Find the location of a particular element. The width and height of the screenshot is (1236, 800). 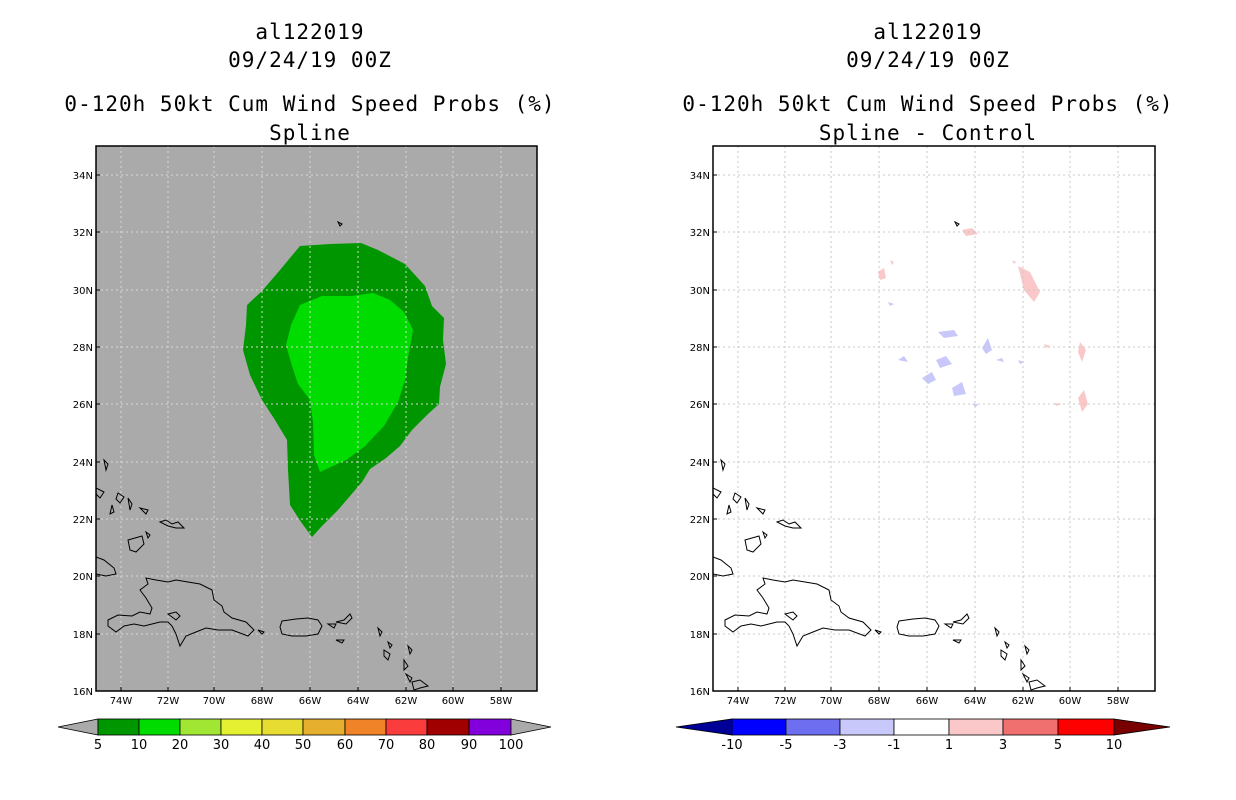

left-colorbar-under is located at coordinates (78, 727).